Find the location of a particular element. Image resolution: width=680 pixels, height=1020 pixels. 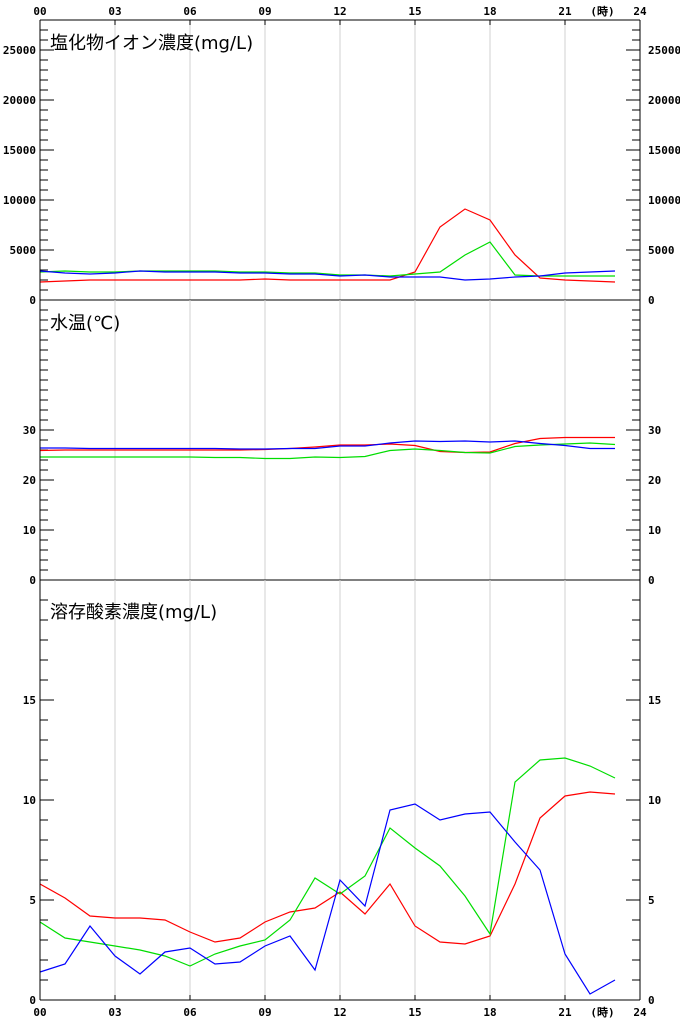

y-tick-label-left: 5000 is located at coordinates (23, 250).